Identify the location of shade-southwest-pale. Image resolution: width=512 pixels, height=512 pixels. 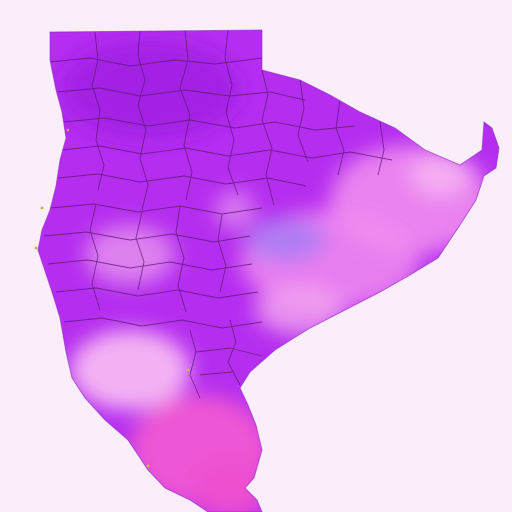
(130, 370).